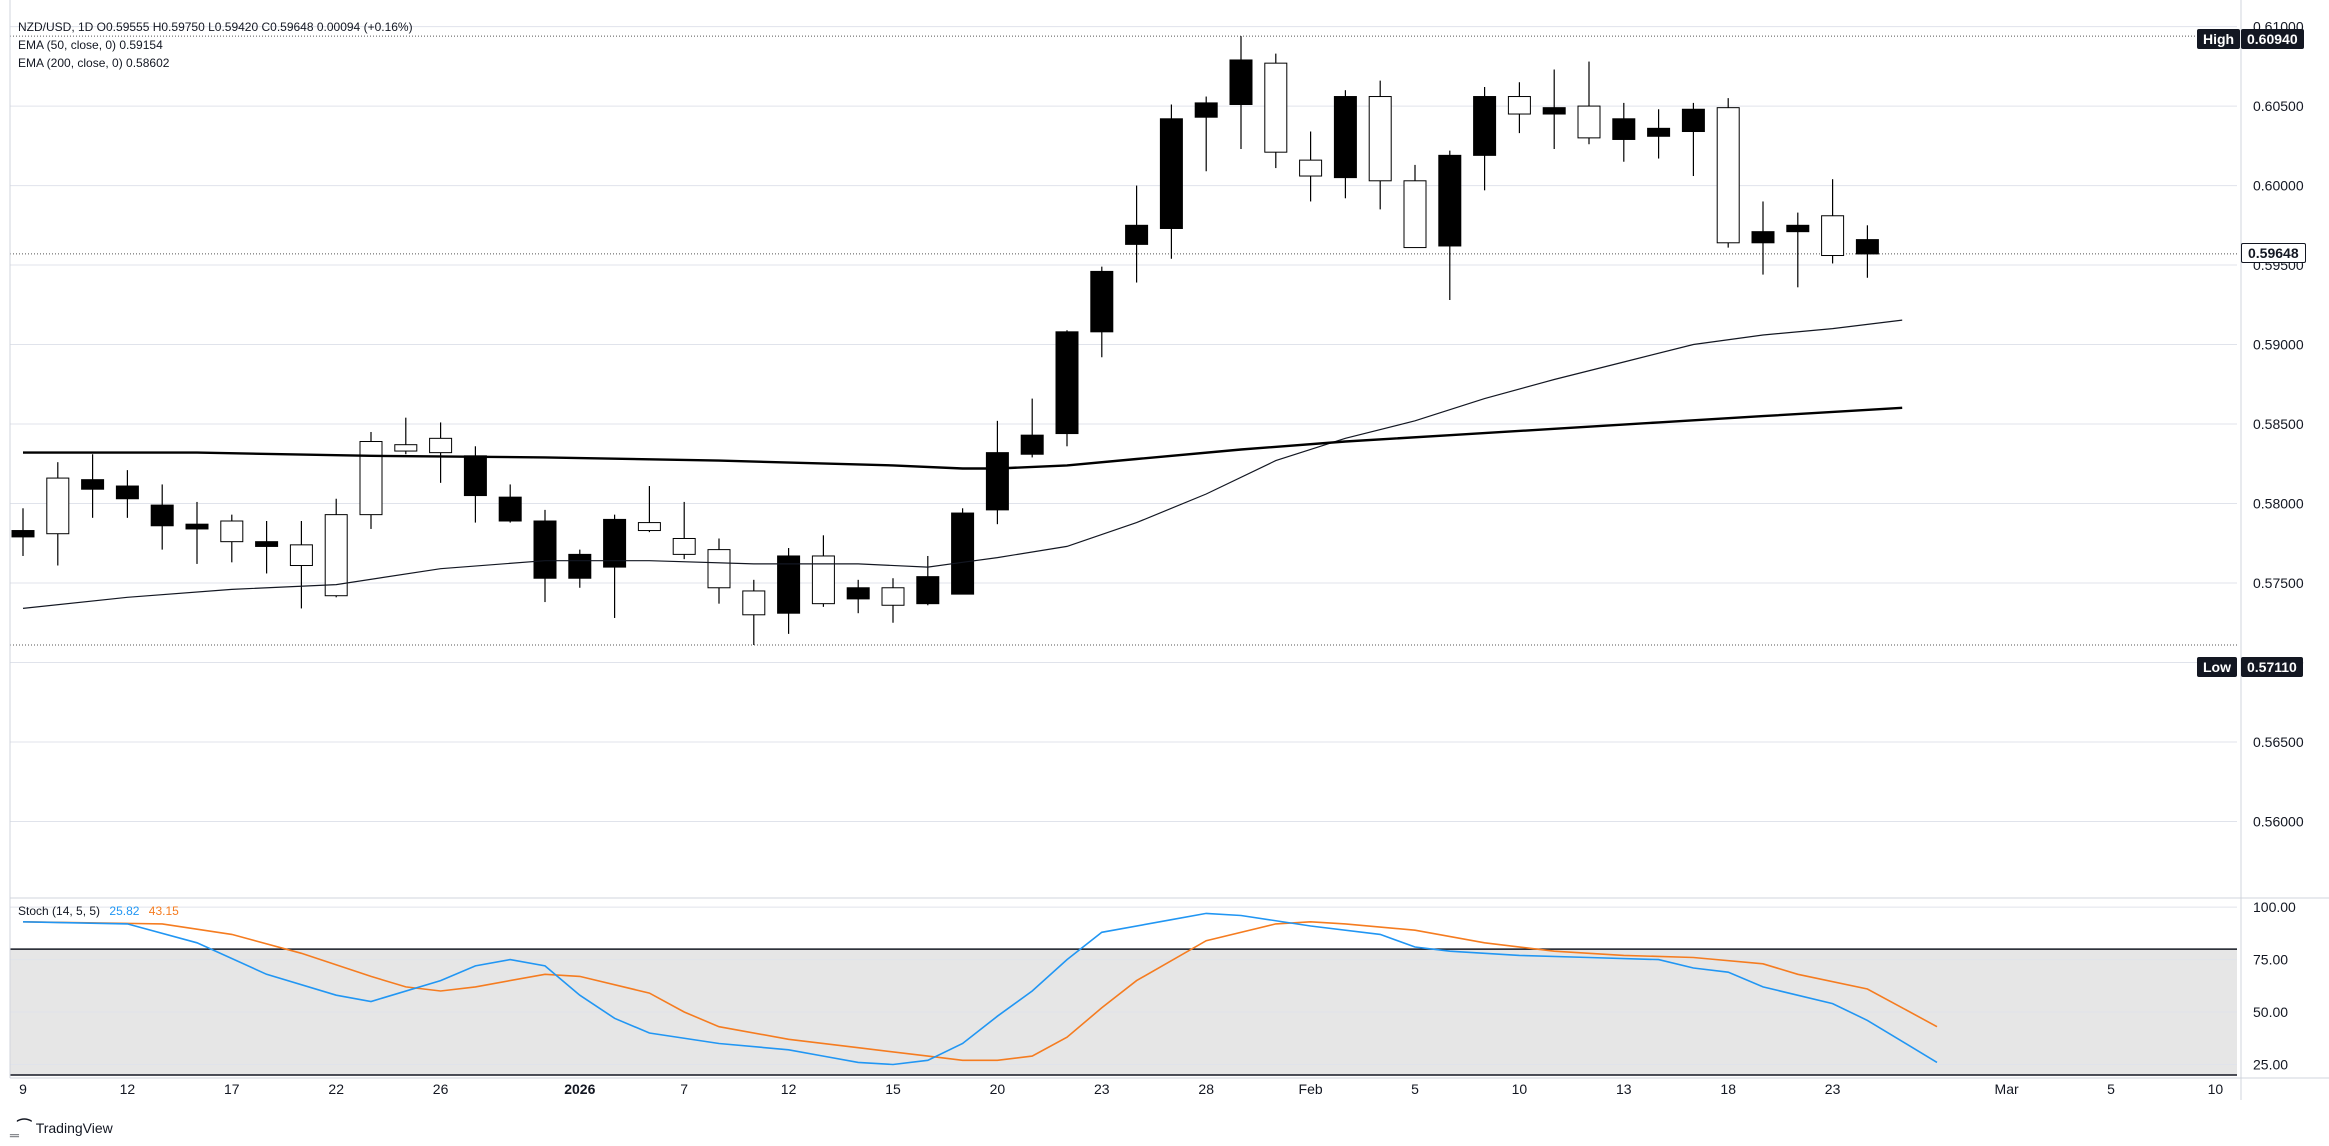 The width and height of the screenshot is (2329, 1146). I want to click on time-tick-label: 22, so click(336, 1089).